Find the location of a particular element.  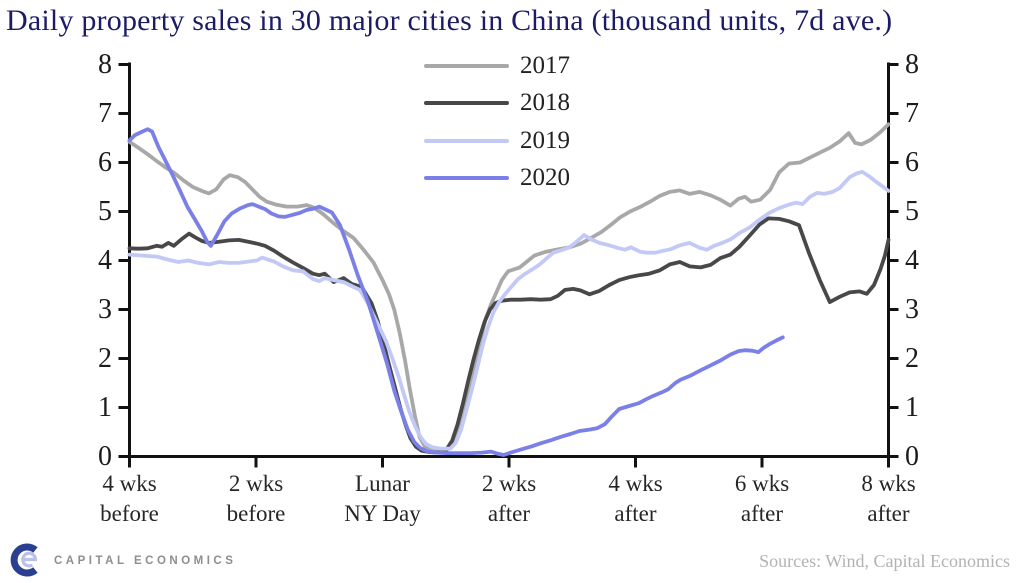

y-tick-label-left: 4 is located at coordinates (105, 260).